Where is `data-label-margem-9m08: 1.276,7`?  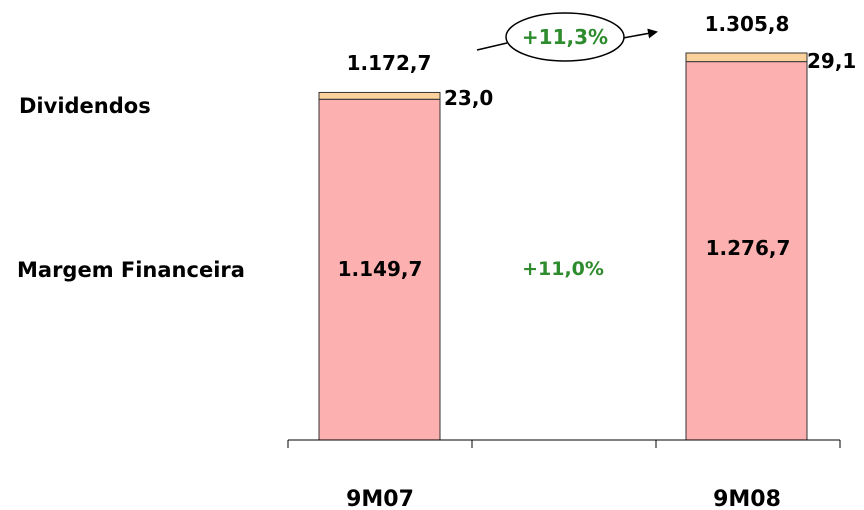 data-label-margem-9m08: 1.276,7 is located at coordinates (748, 248).